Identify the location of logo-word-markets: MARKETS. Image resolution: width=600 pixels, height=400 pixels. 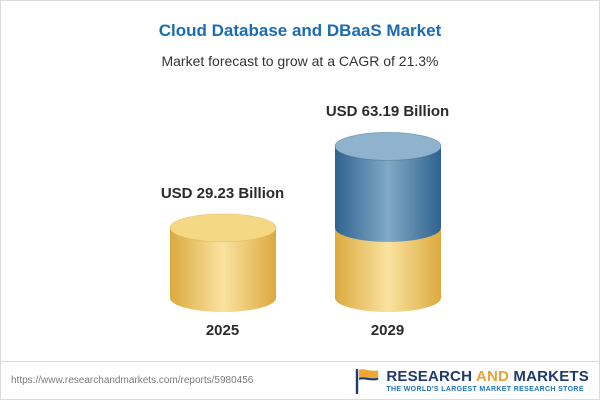
(551, 376).